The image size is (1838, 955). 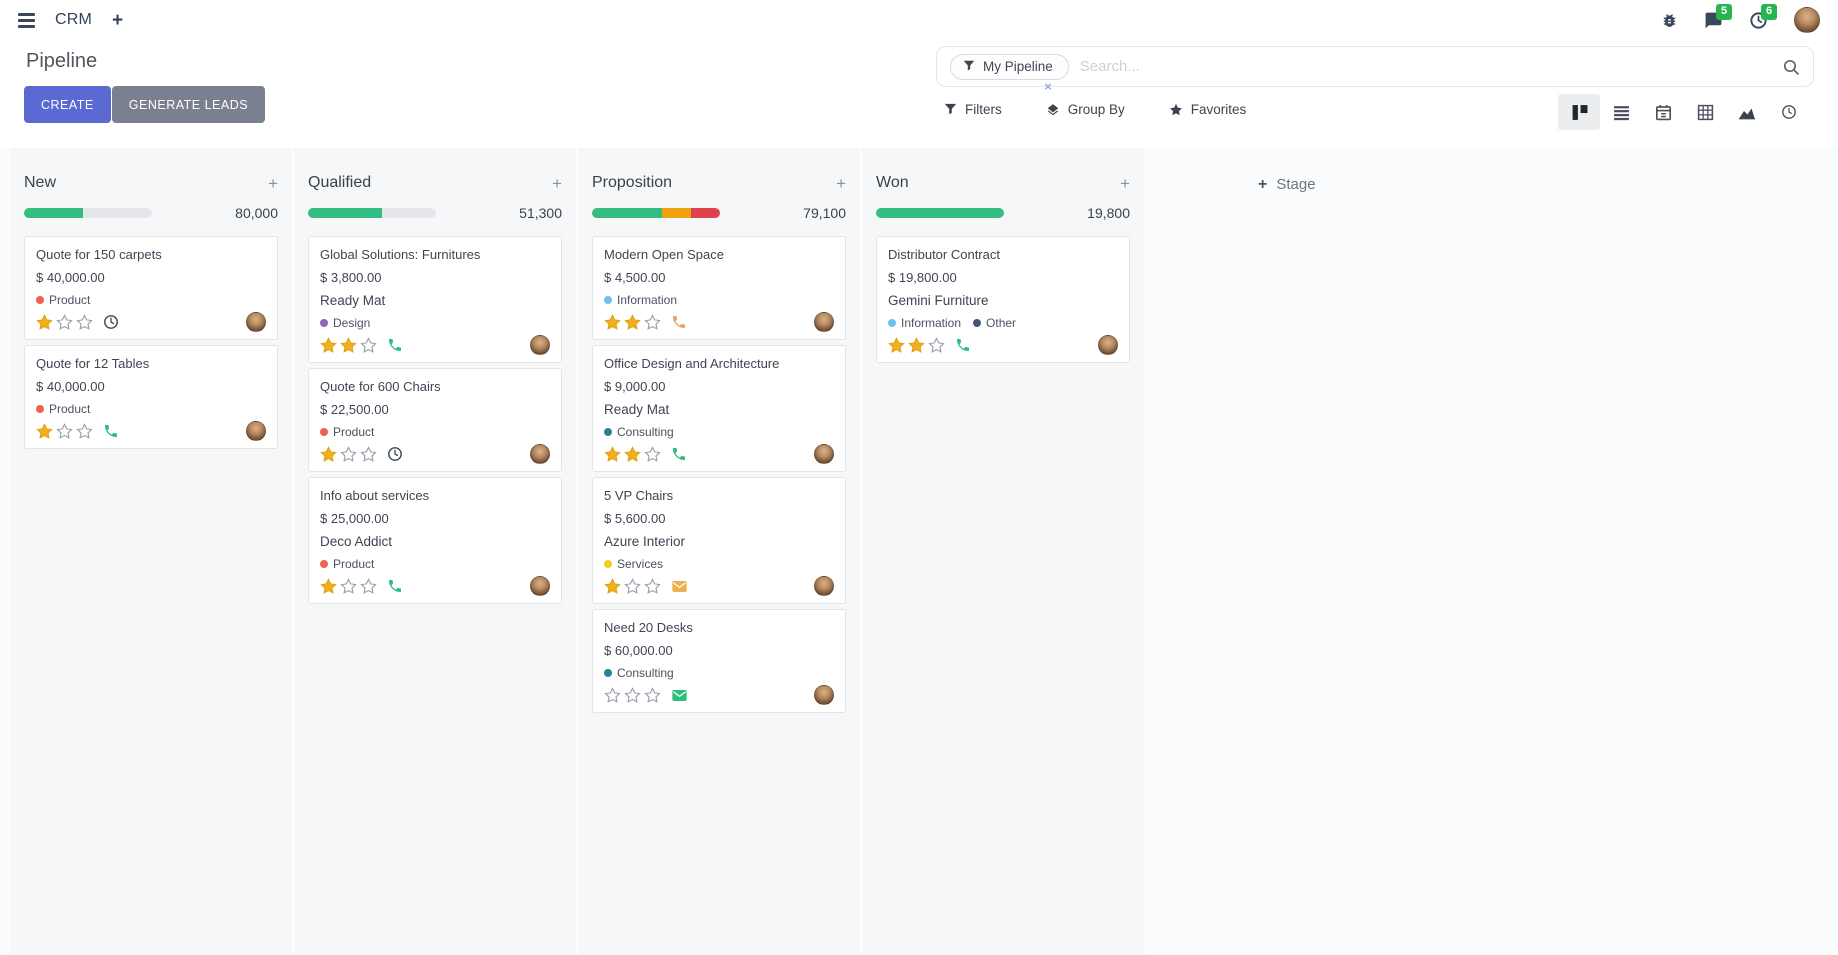 What do you see at coordinates (919, 20) in the screenshot?
I see `top-navbar: CRM + 5 6` at bounding box center [919, 20].